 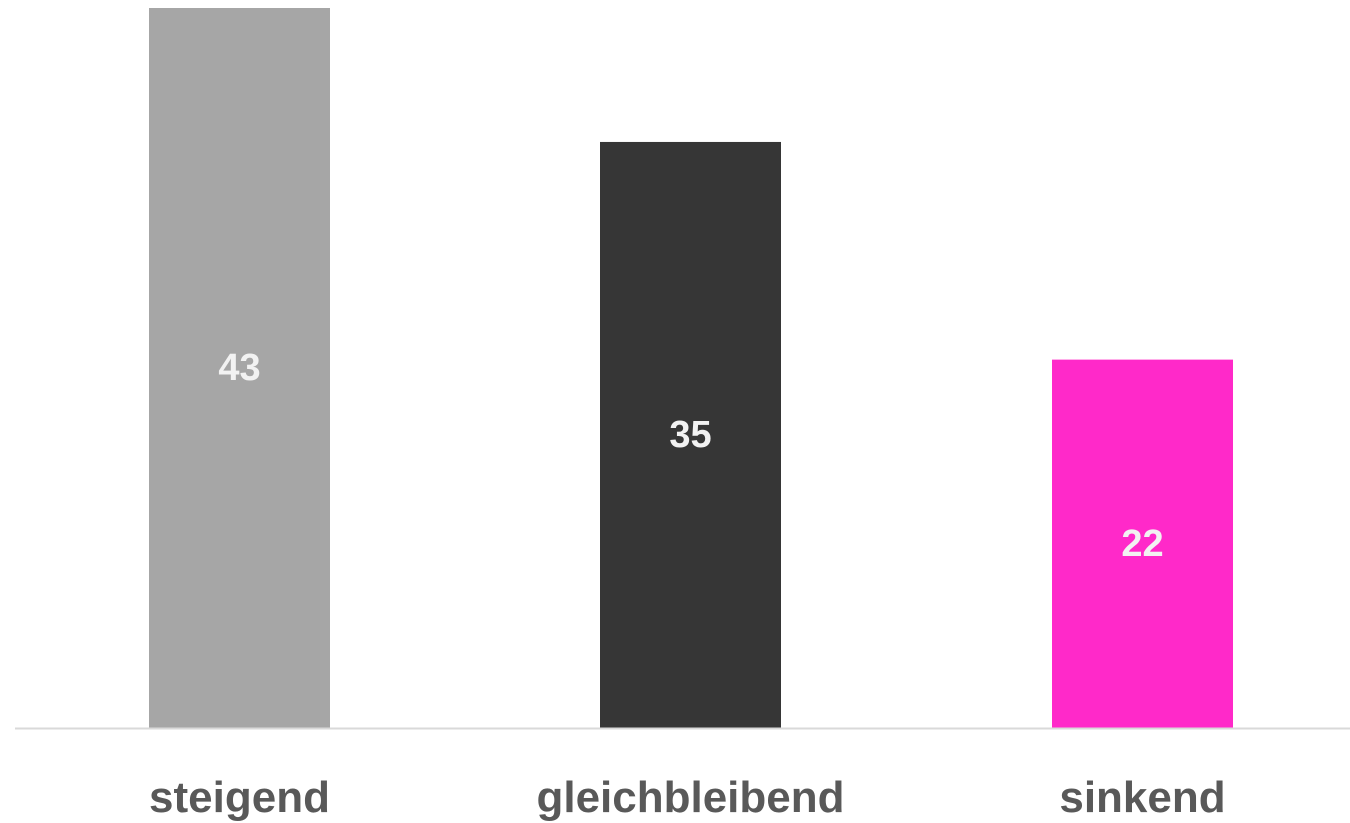 What do you see at coordinates (1142, 797) in the screenshot?
I see `category-label-sinkend: sinkend` at bounding box center [1142, 797].